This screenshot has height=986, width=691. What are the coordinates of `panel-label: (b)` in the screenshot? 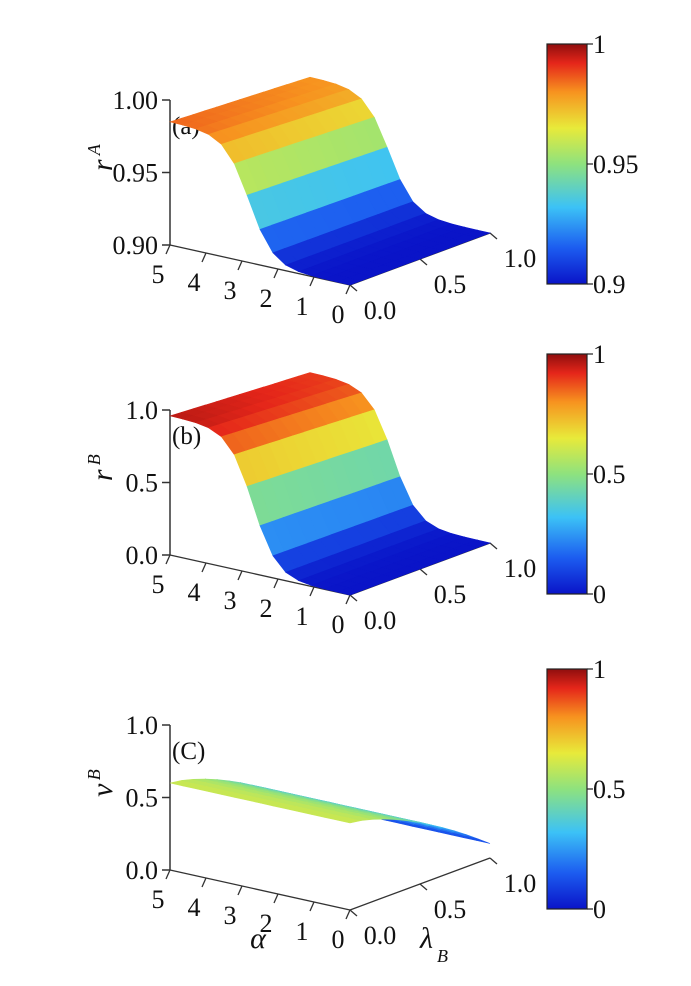 It's located at (186, 436).